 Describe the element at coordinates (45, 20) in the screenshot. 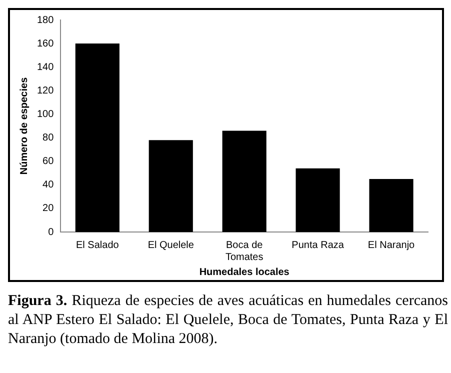

I see `y-tick-label: 180` at that location.